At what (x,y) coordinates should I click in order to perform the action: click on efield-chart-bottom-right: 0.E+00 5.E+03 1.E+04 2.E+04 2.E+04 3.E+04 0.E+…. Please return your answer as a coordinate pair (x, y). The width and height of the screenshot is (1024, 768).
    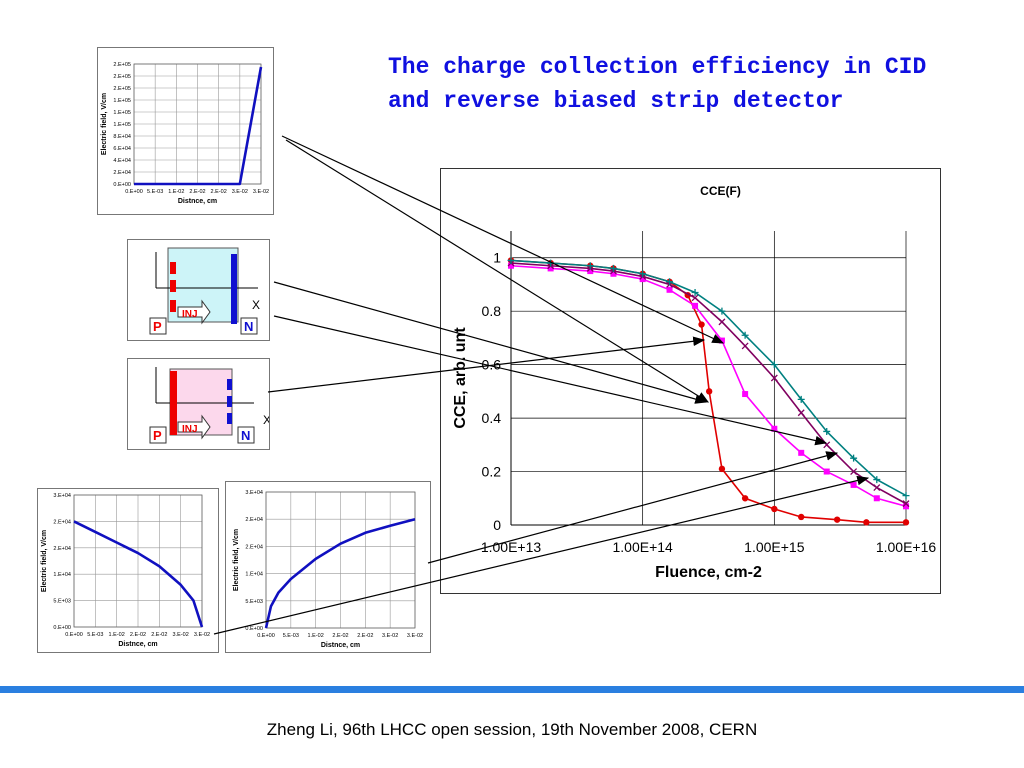
    Looking at the image, I should click on (328, 567).